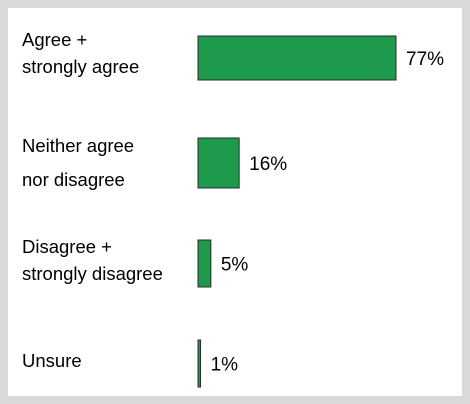 The image size is (470, 404). I want to click on value-label-3: 1%, so click(225, 365).